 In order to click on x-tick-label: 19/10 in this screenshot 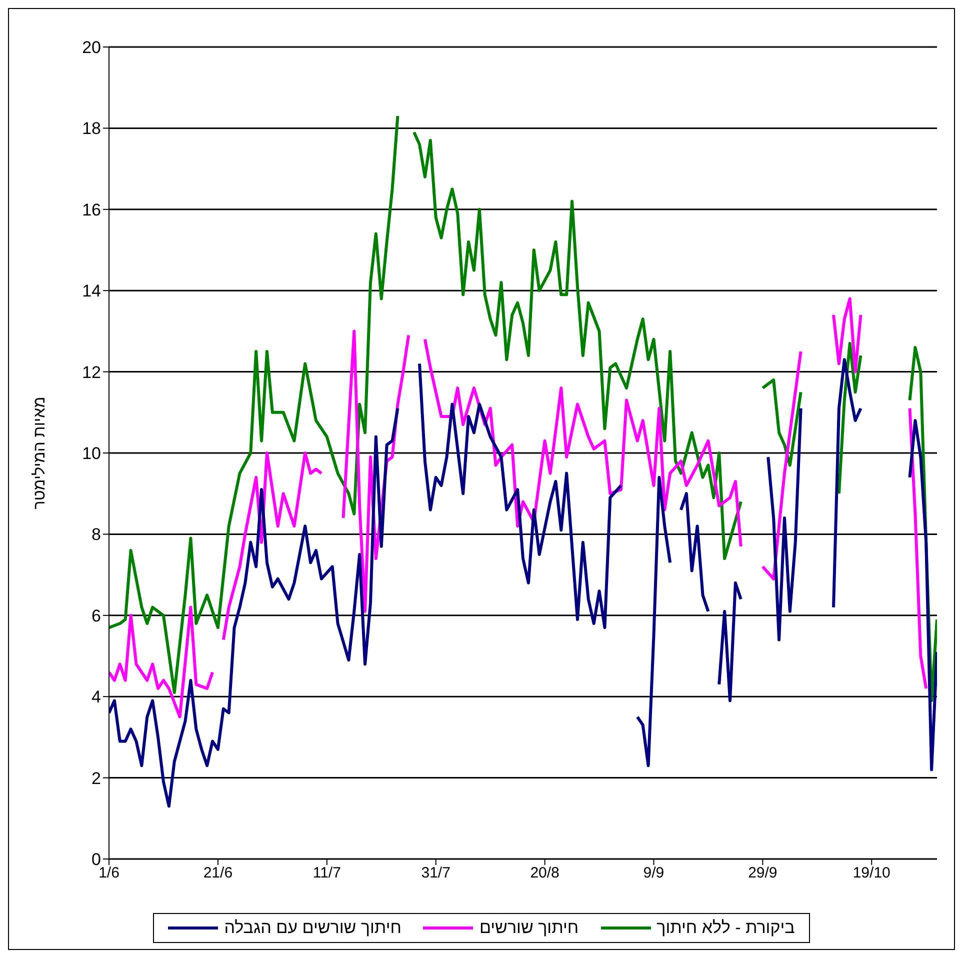, I will do `click(871, 873)`.